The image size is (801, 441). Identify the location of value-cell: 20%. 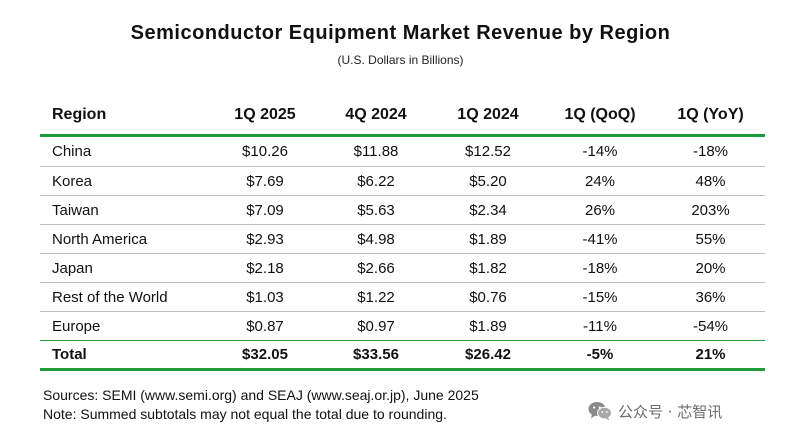
(710, 268).